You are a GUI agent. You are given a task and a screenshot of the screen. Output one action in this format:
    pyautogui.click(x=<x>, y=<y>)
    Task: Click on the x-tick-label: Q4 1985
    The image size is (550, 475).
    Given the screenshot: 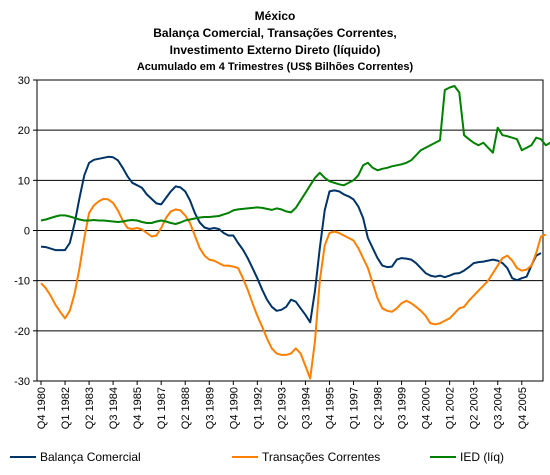 What is the action you would take?
    pyautogui.click(x=138, y=408)
    